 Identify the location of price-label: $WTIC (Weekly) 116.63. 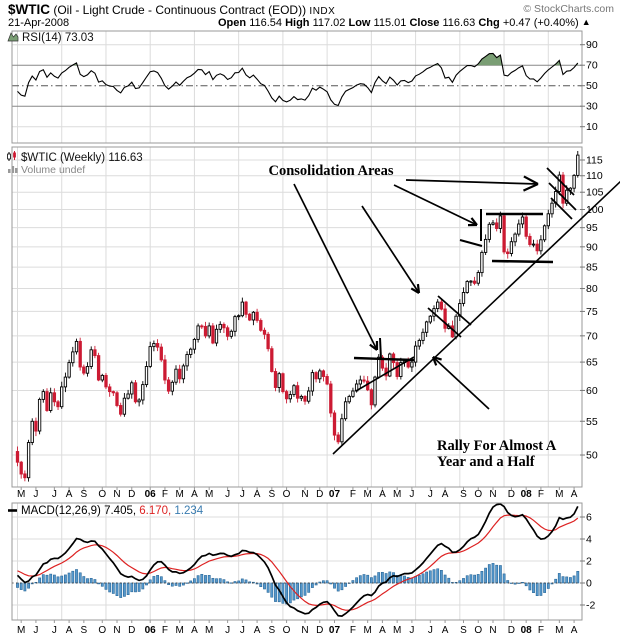
(82, 158).